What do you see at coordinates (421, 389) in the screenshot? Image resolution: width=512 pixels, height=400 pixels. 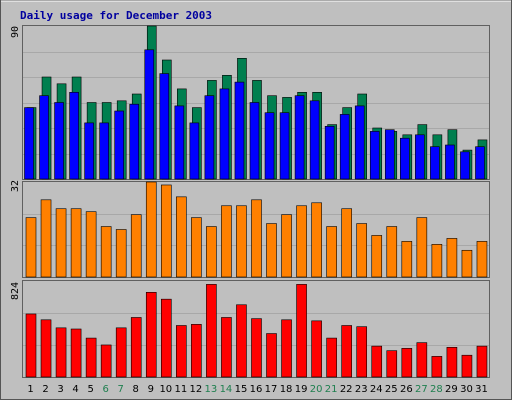 I see `x-tick-label: 27` at bounding box center [421, 389].